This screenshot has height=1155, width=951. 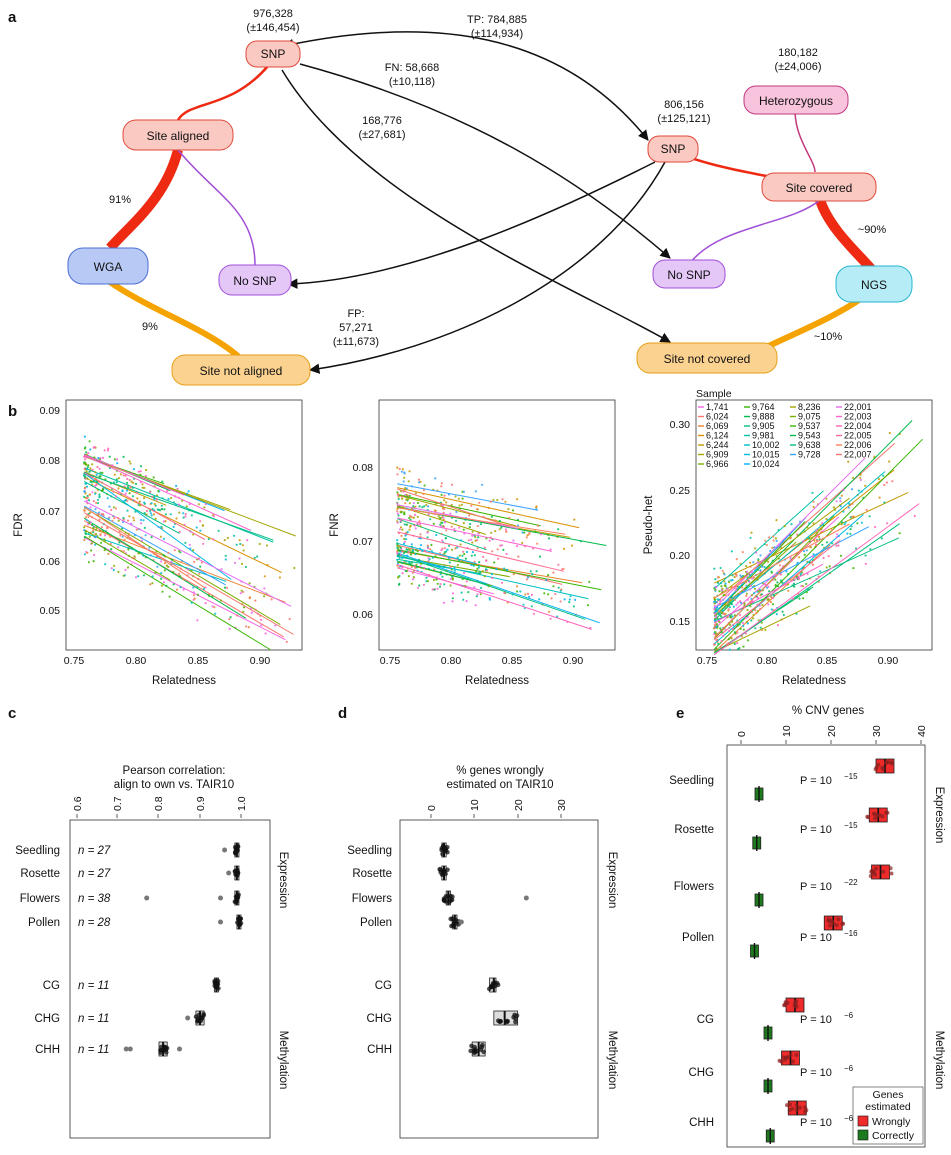 I want to click on e-group-methylation: Methylation, so click(x=939, y=1060).